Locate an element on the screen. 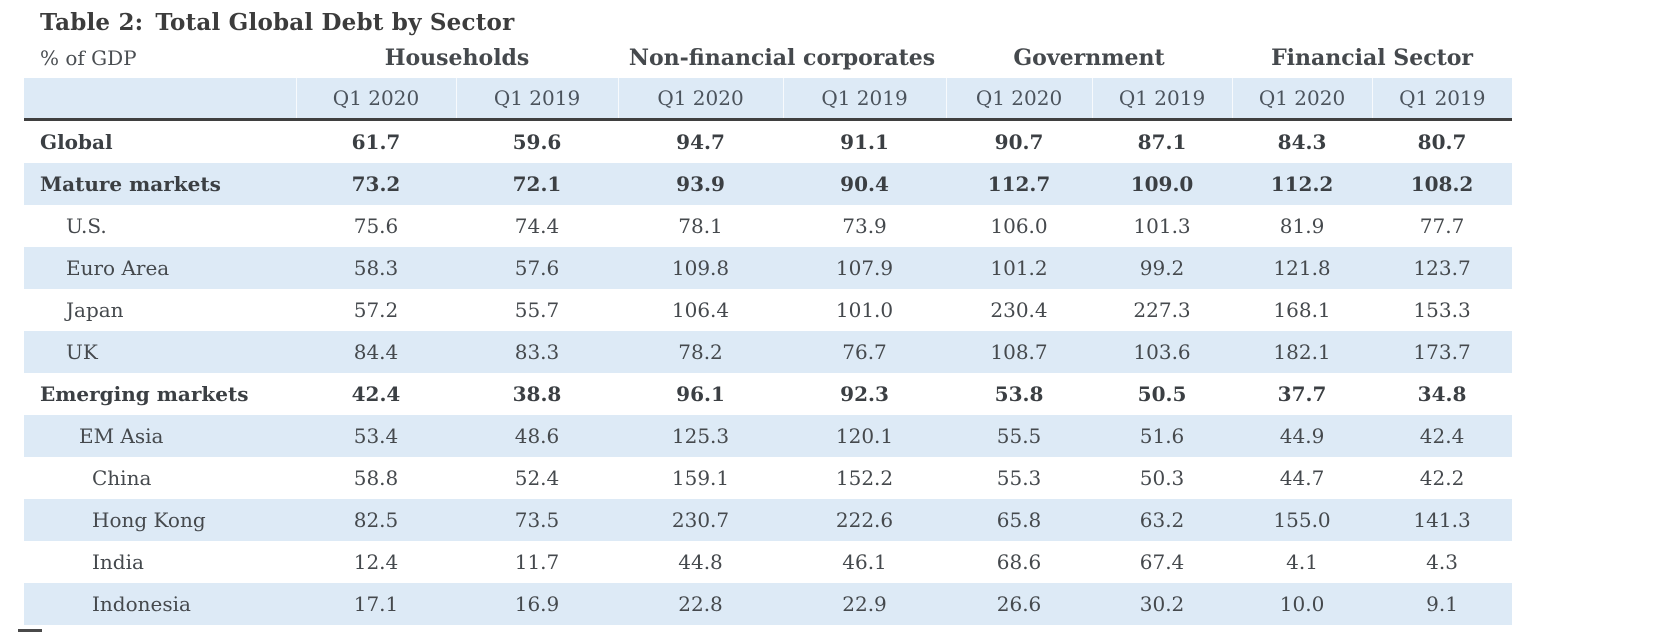  value-cell: 73.2 is located at coordinates (376, 184).